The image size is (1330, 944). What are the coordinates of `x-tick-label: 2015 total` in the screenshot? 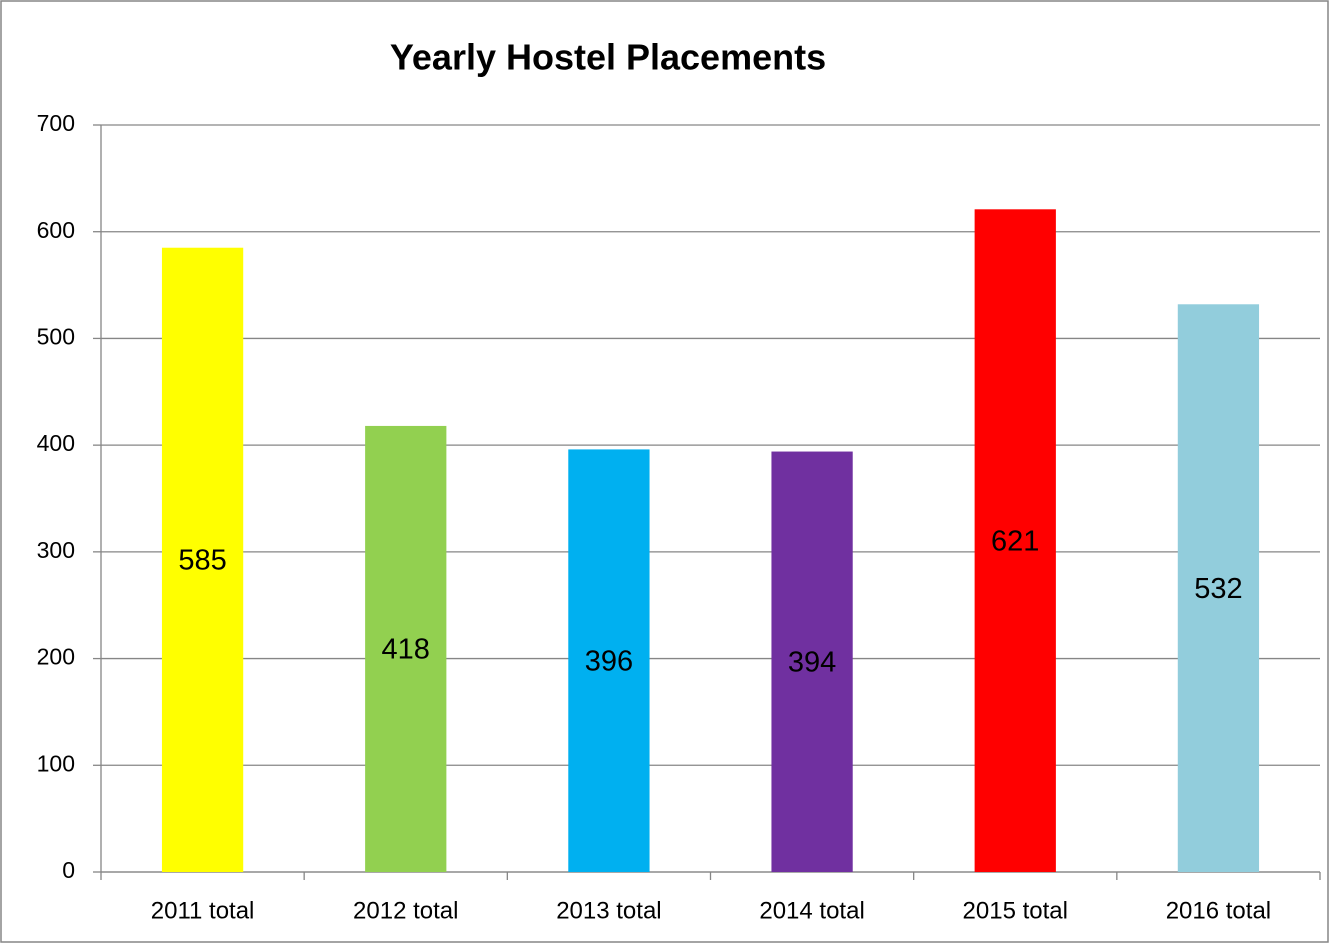 It's located at (1015, 910).